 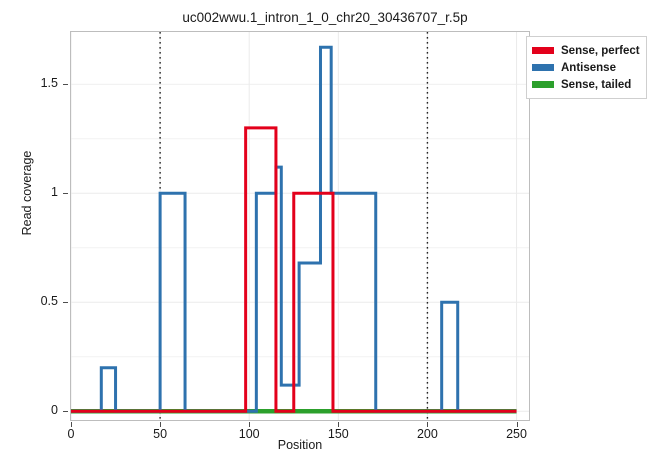 What do you see at coordinates (596, 84) in the screenshot?
I see `legend-label: Sense, tailed` at bounding box center [596, 84].